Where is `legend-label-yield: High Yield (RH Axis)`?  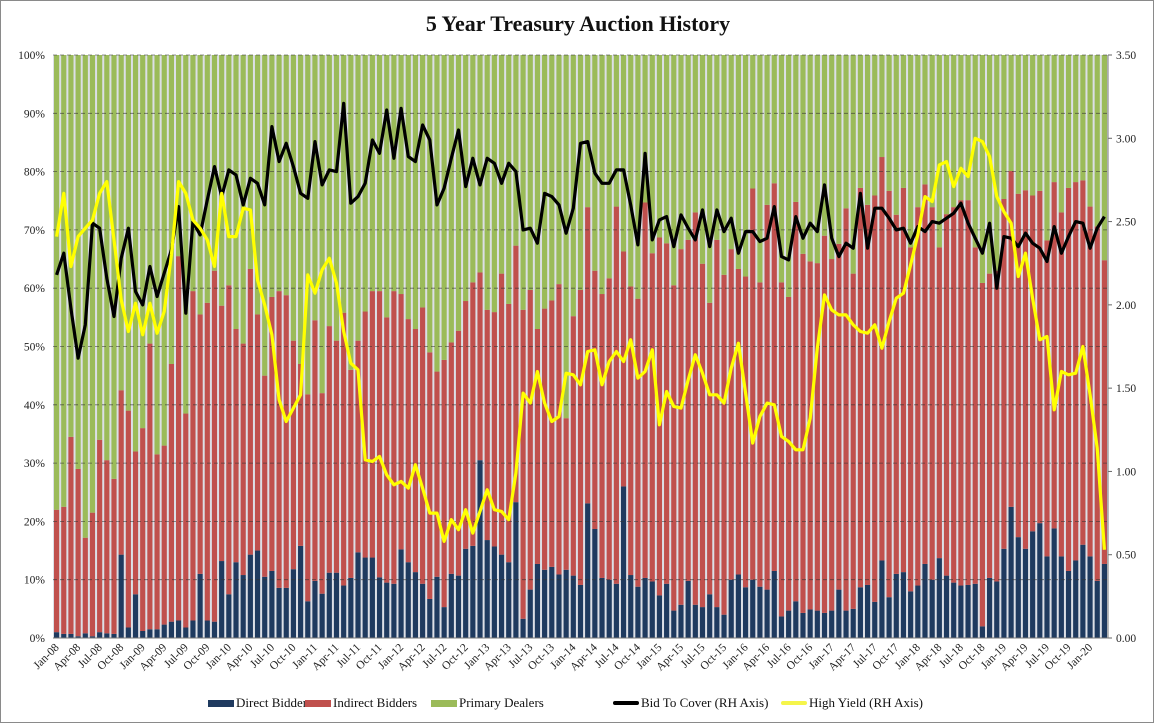 legend-label-yield: High Yield (RH Axis) is located at coordinates (866, 702).